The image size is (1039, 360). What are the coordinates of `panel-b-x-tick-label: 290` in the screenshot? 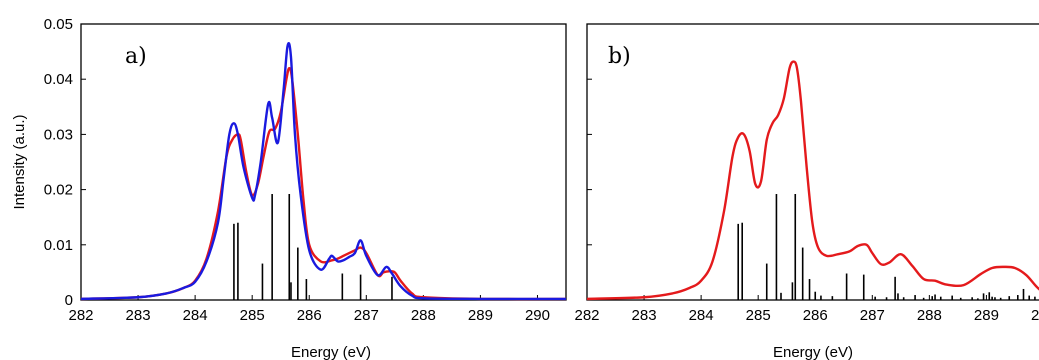 It's located at (1035, 315).